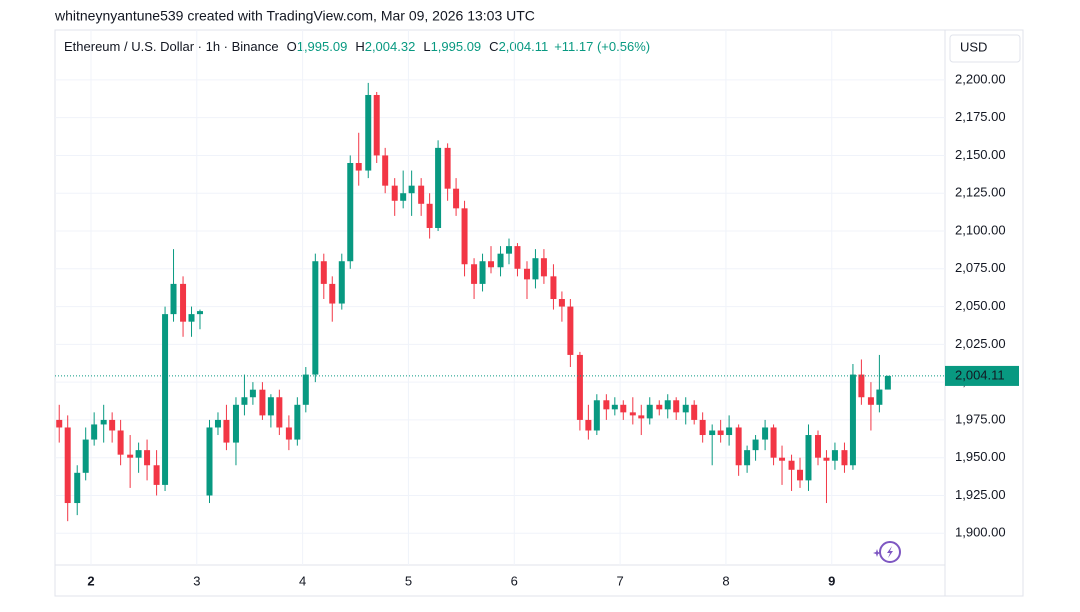  Describe the element at coordinates (390, 46) in the screenshot. I see `ohlc-value: 2,004.32` at that location.